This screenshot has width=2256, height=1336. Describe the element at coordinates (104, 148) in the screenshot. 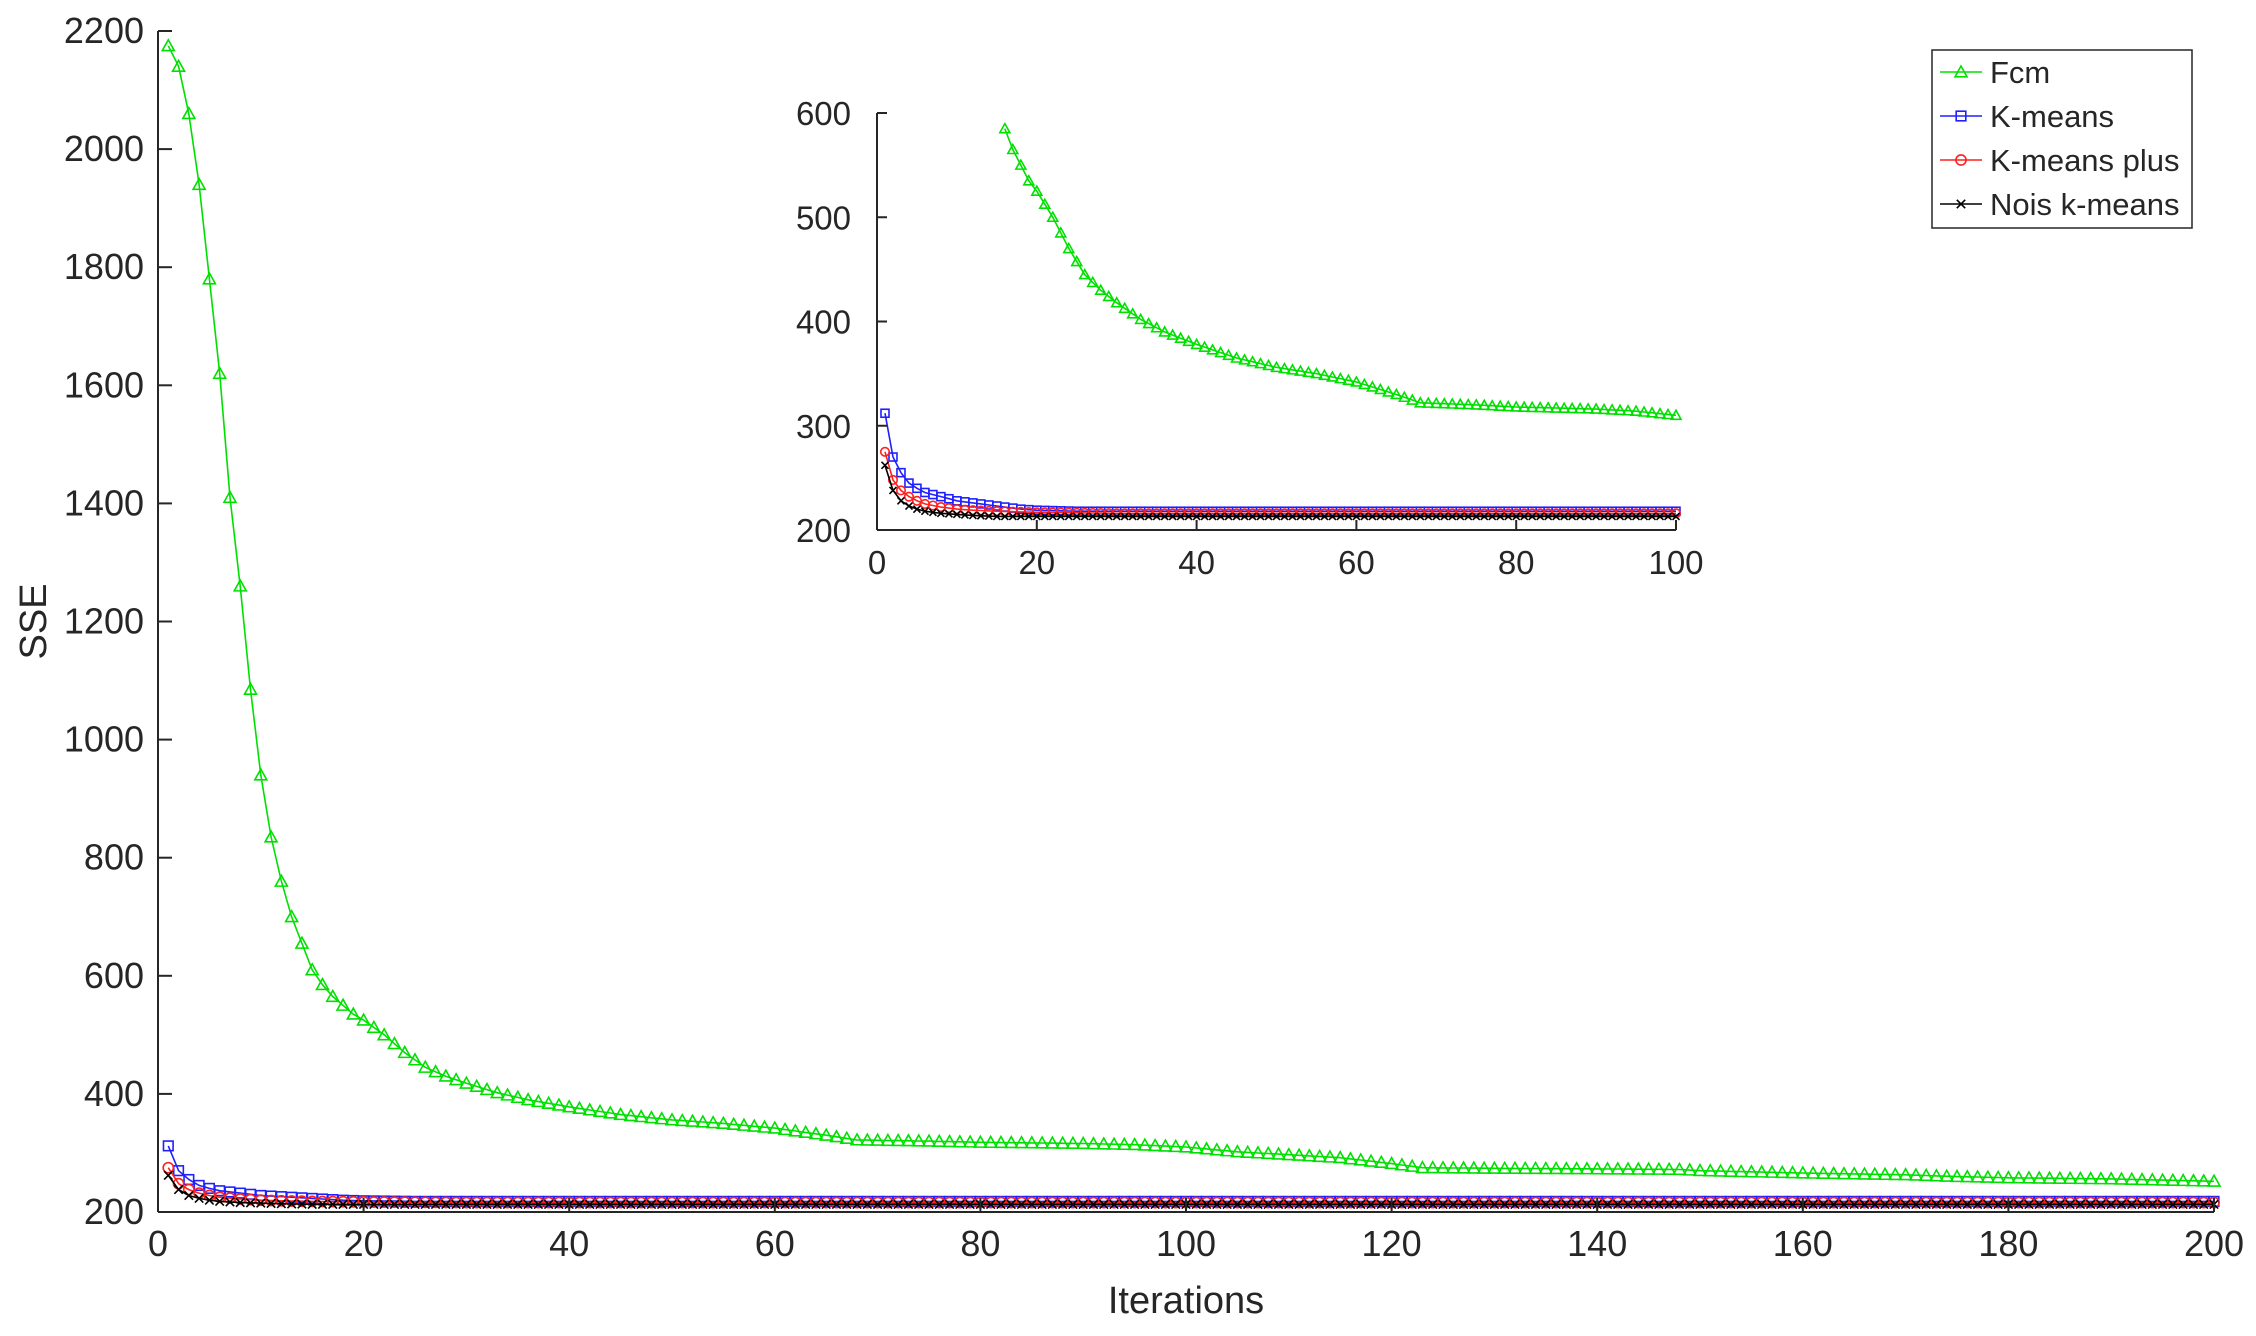

I see `main-y-tick-label-9: 2000` at that location.